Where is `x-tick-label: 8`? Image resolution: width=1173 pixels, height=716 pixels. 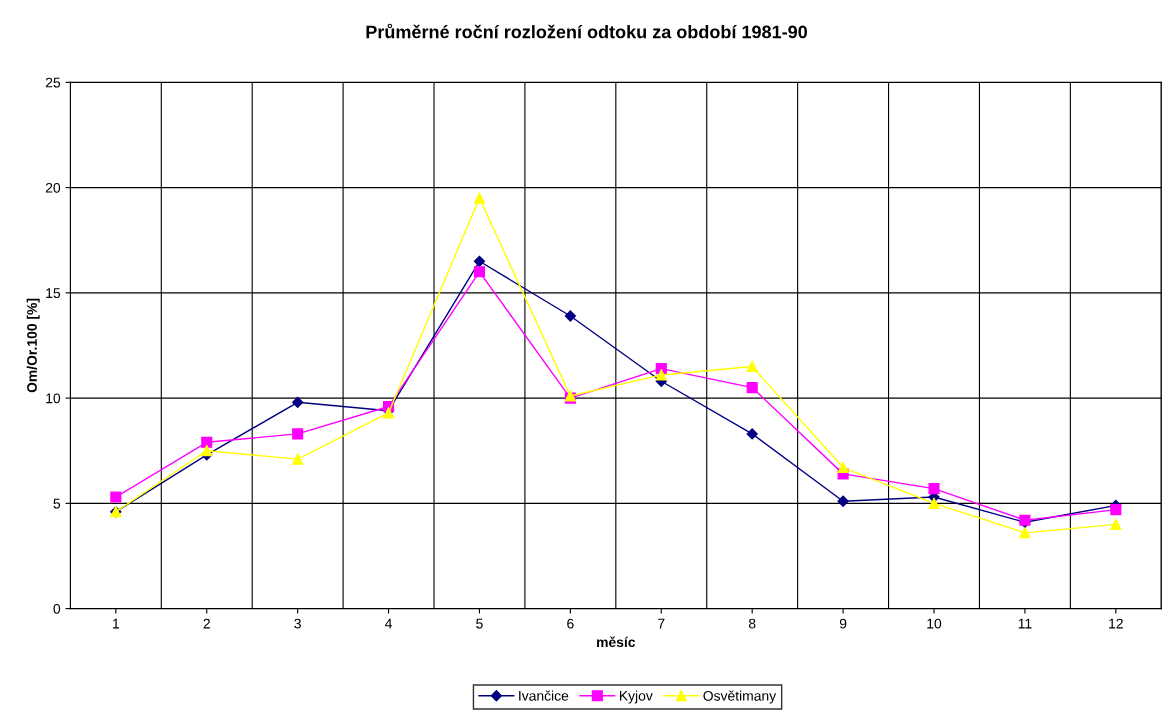 x-tick-label: 8 is located at coordinates (752, 623).